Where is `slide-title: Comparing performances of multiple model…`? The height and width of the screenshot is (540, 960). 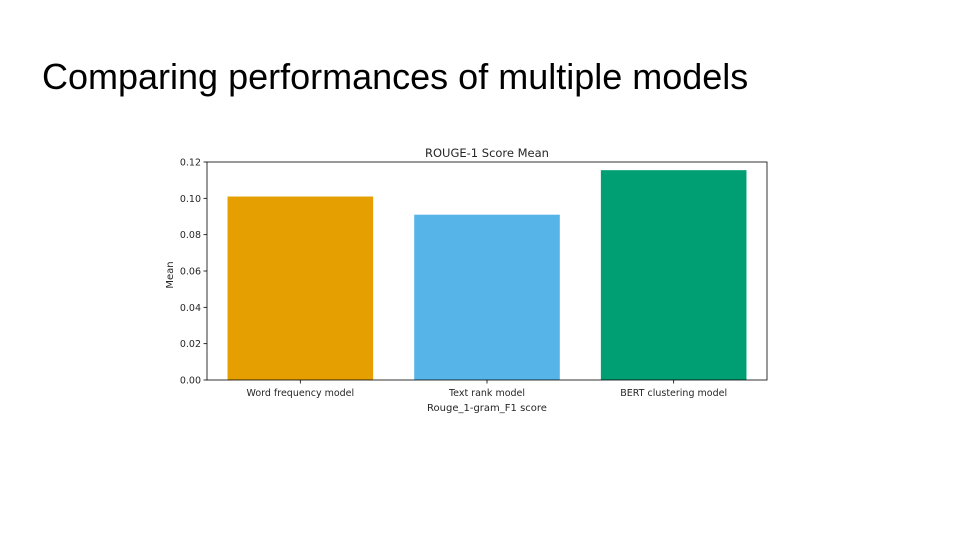 slide-title: Comparing performances of multiple model… is located at coordinates (395, 76).